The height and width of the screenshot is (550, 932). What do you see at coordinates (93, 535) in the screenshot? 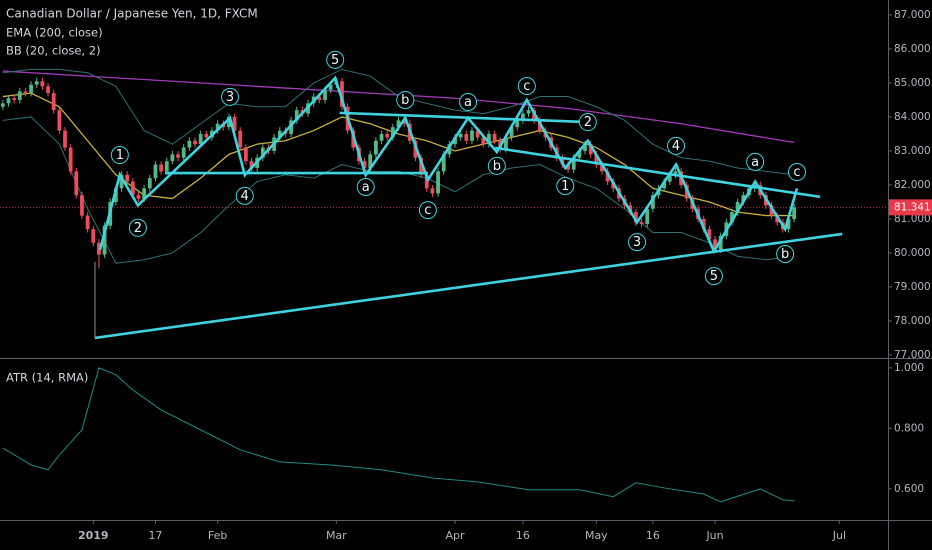
I see `x-tick-label: 2019` at bounding box center [93, 535].